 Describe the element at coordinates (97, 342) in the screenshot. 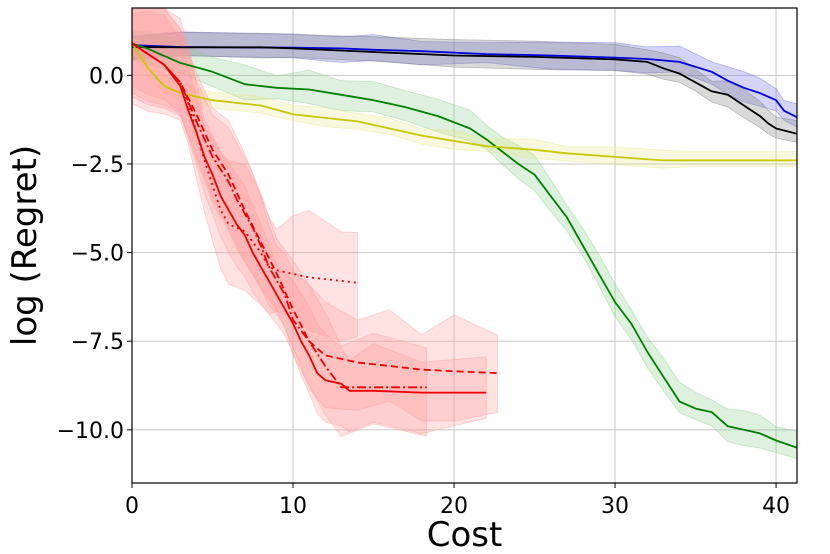

I see `y-tick-label: −7.5` at that location.